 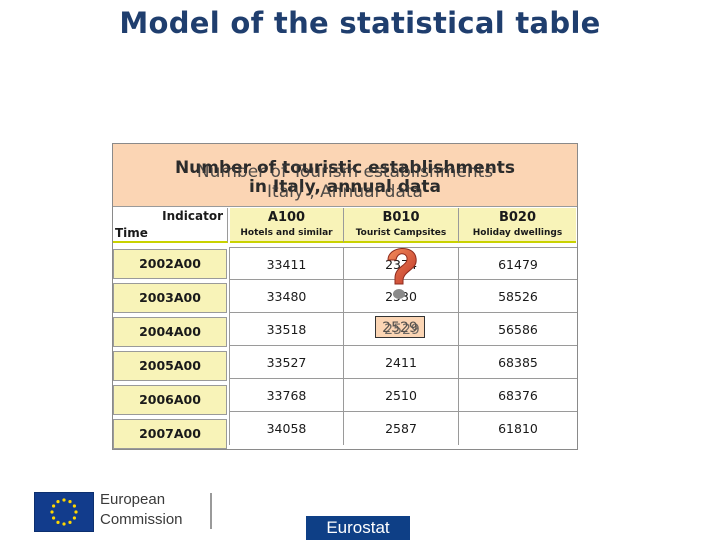 I want to click on highlighted-value-a: 2529, so click(x=400, y=328).